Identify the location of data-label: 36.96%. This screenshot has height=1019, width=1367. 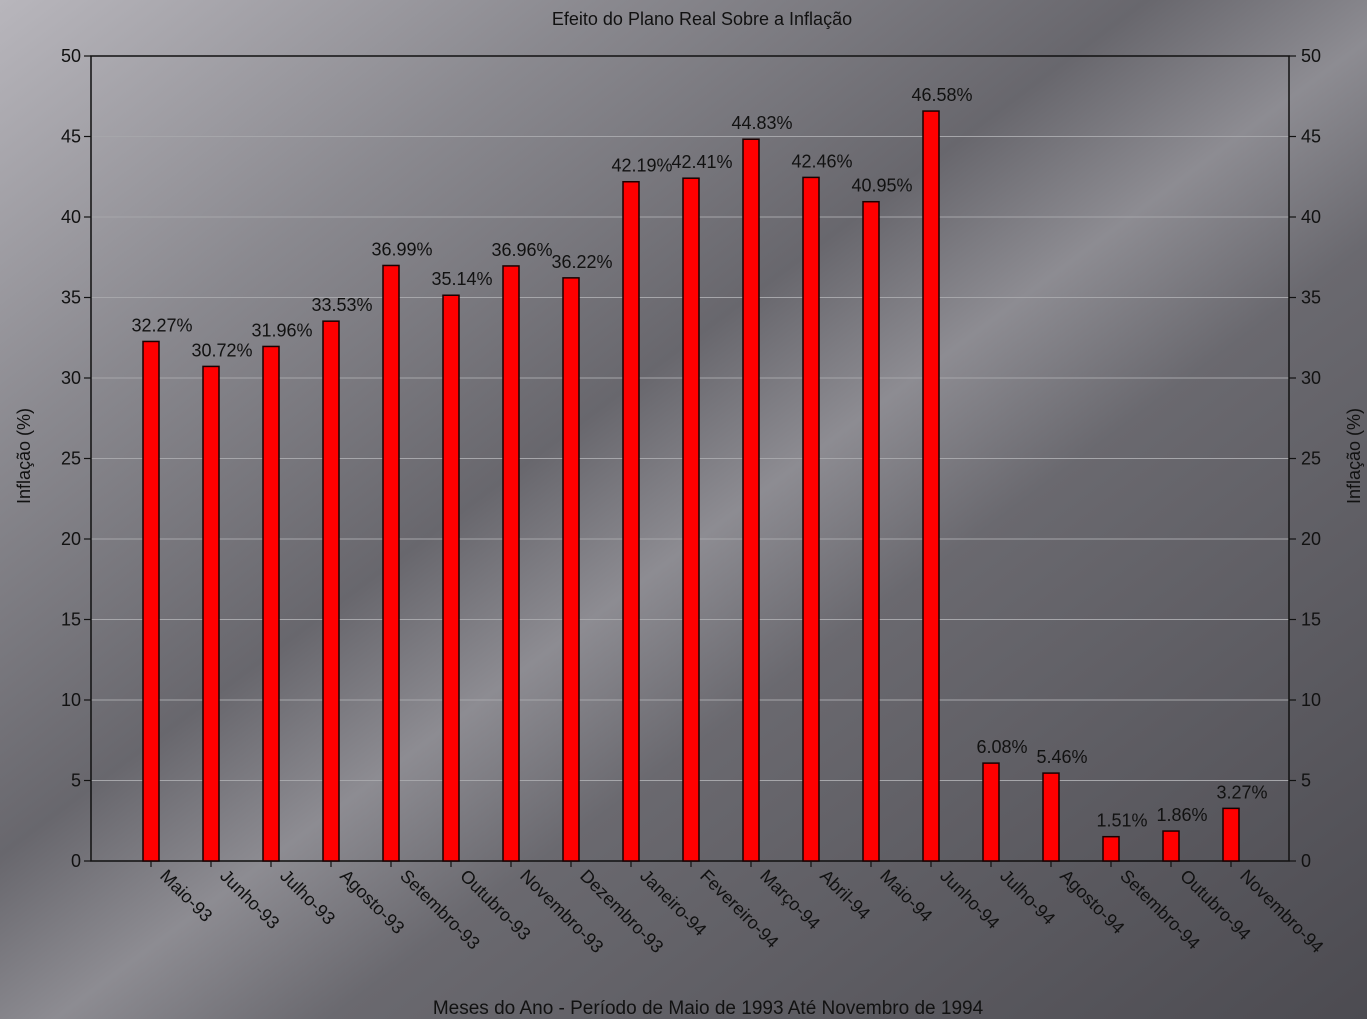
(521, 250).